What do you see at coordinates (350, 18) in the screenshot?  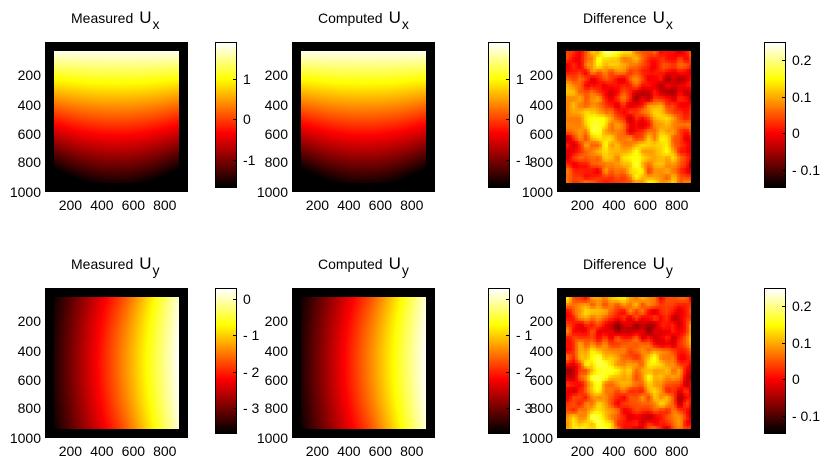 I see `panel-title-text: Computed` at bounding box center [350, 18].